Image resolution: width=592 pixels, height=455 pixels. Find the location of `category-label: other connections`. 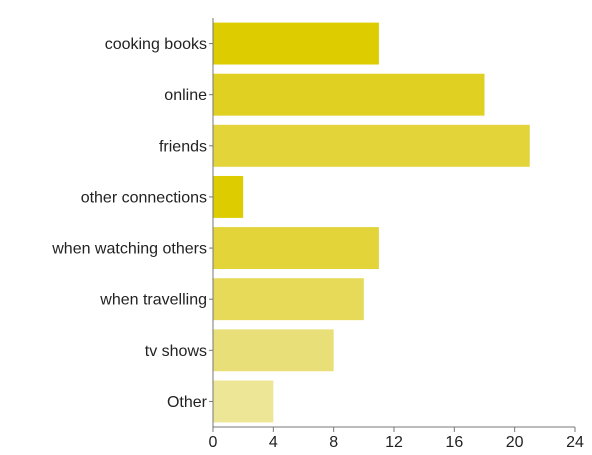

category-label: other connections is located at coordinates (144, 197).